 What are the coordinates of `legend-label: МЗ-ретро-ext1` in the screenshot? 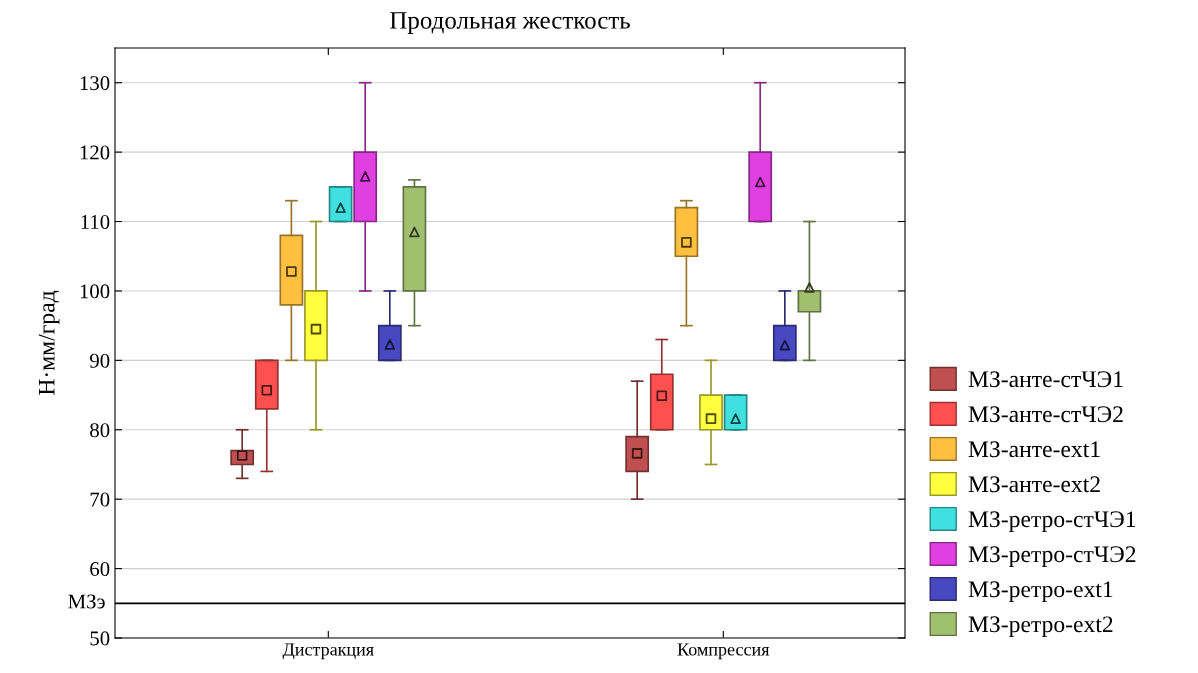 It's located at (1040, 592).